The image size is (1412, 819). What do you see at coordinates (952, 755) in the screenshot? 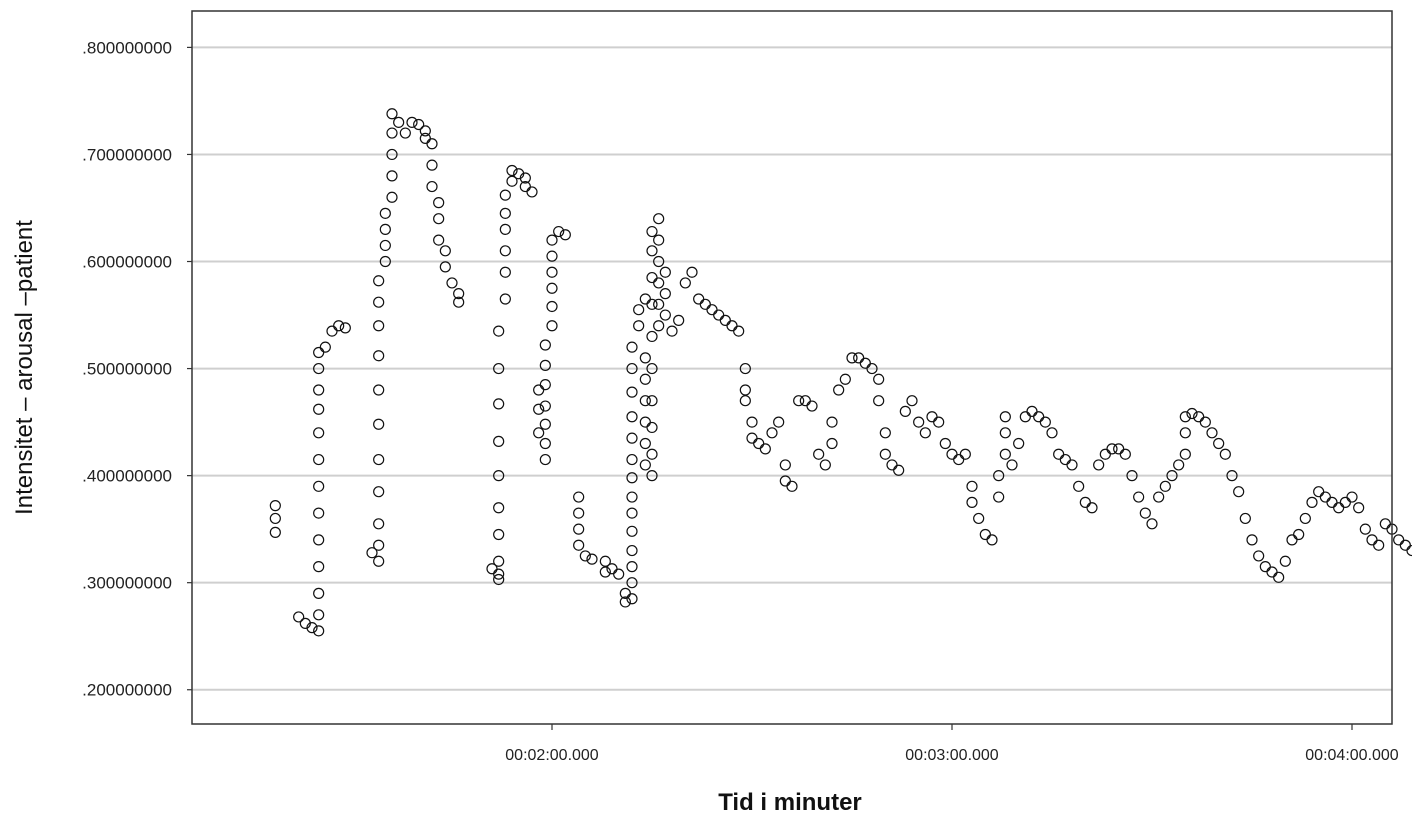
I see `x-tick-label: 00:03:00.000` at bounding box center [952, 755].